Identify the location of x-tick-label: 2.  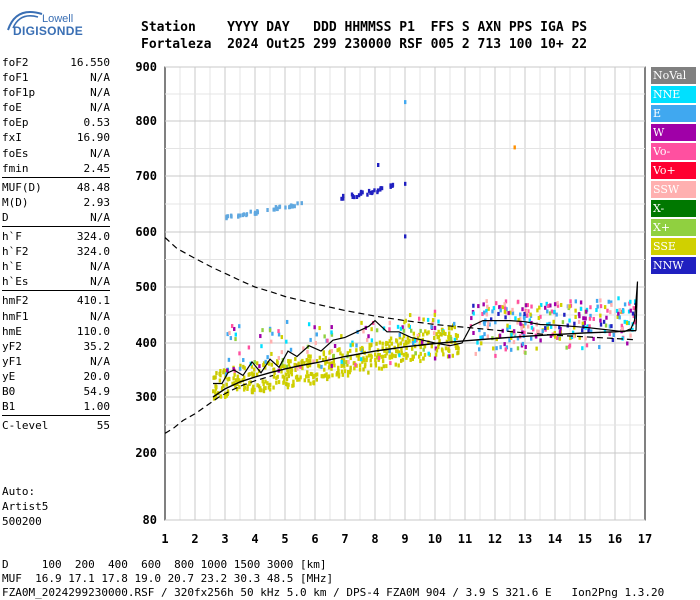
(194, 539).